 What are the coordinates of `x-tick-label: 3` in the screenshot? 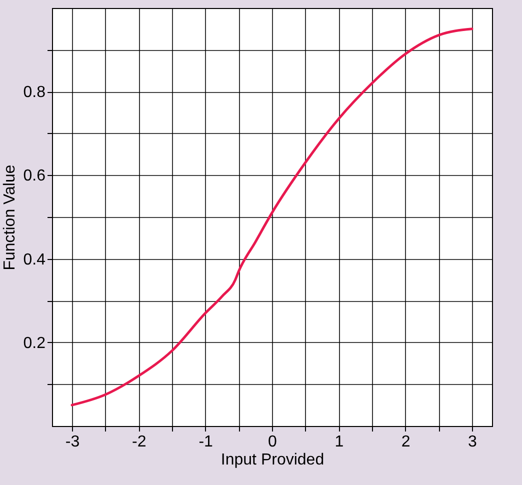 It's located at (473, 442).